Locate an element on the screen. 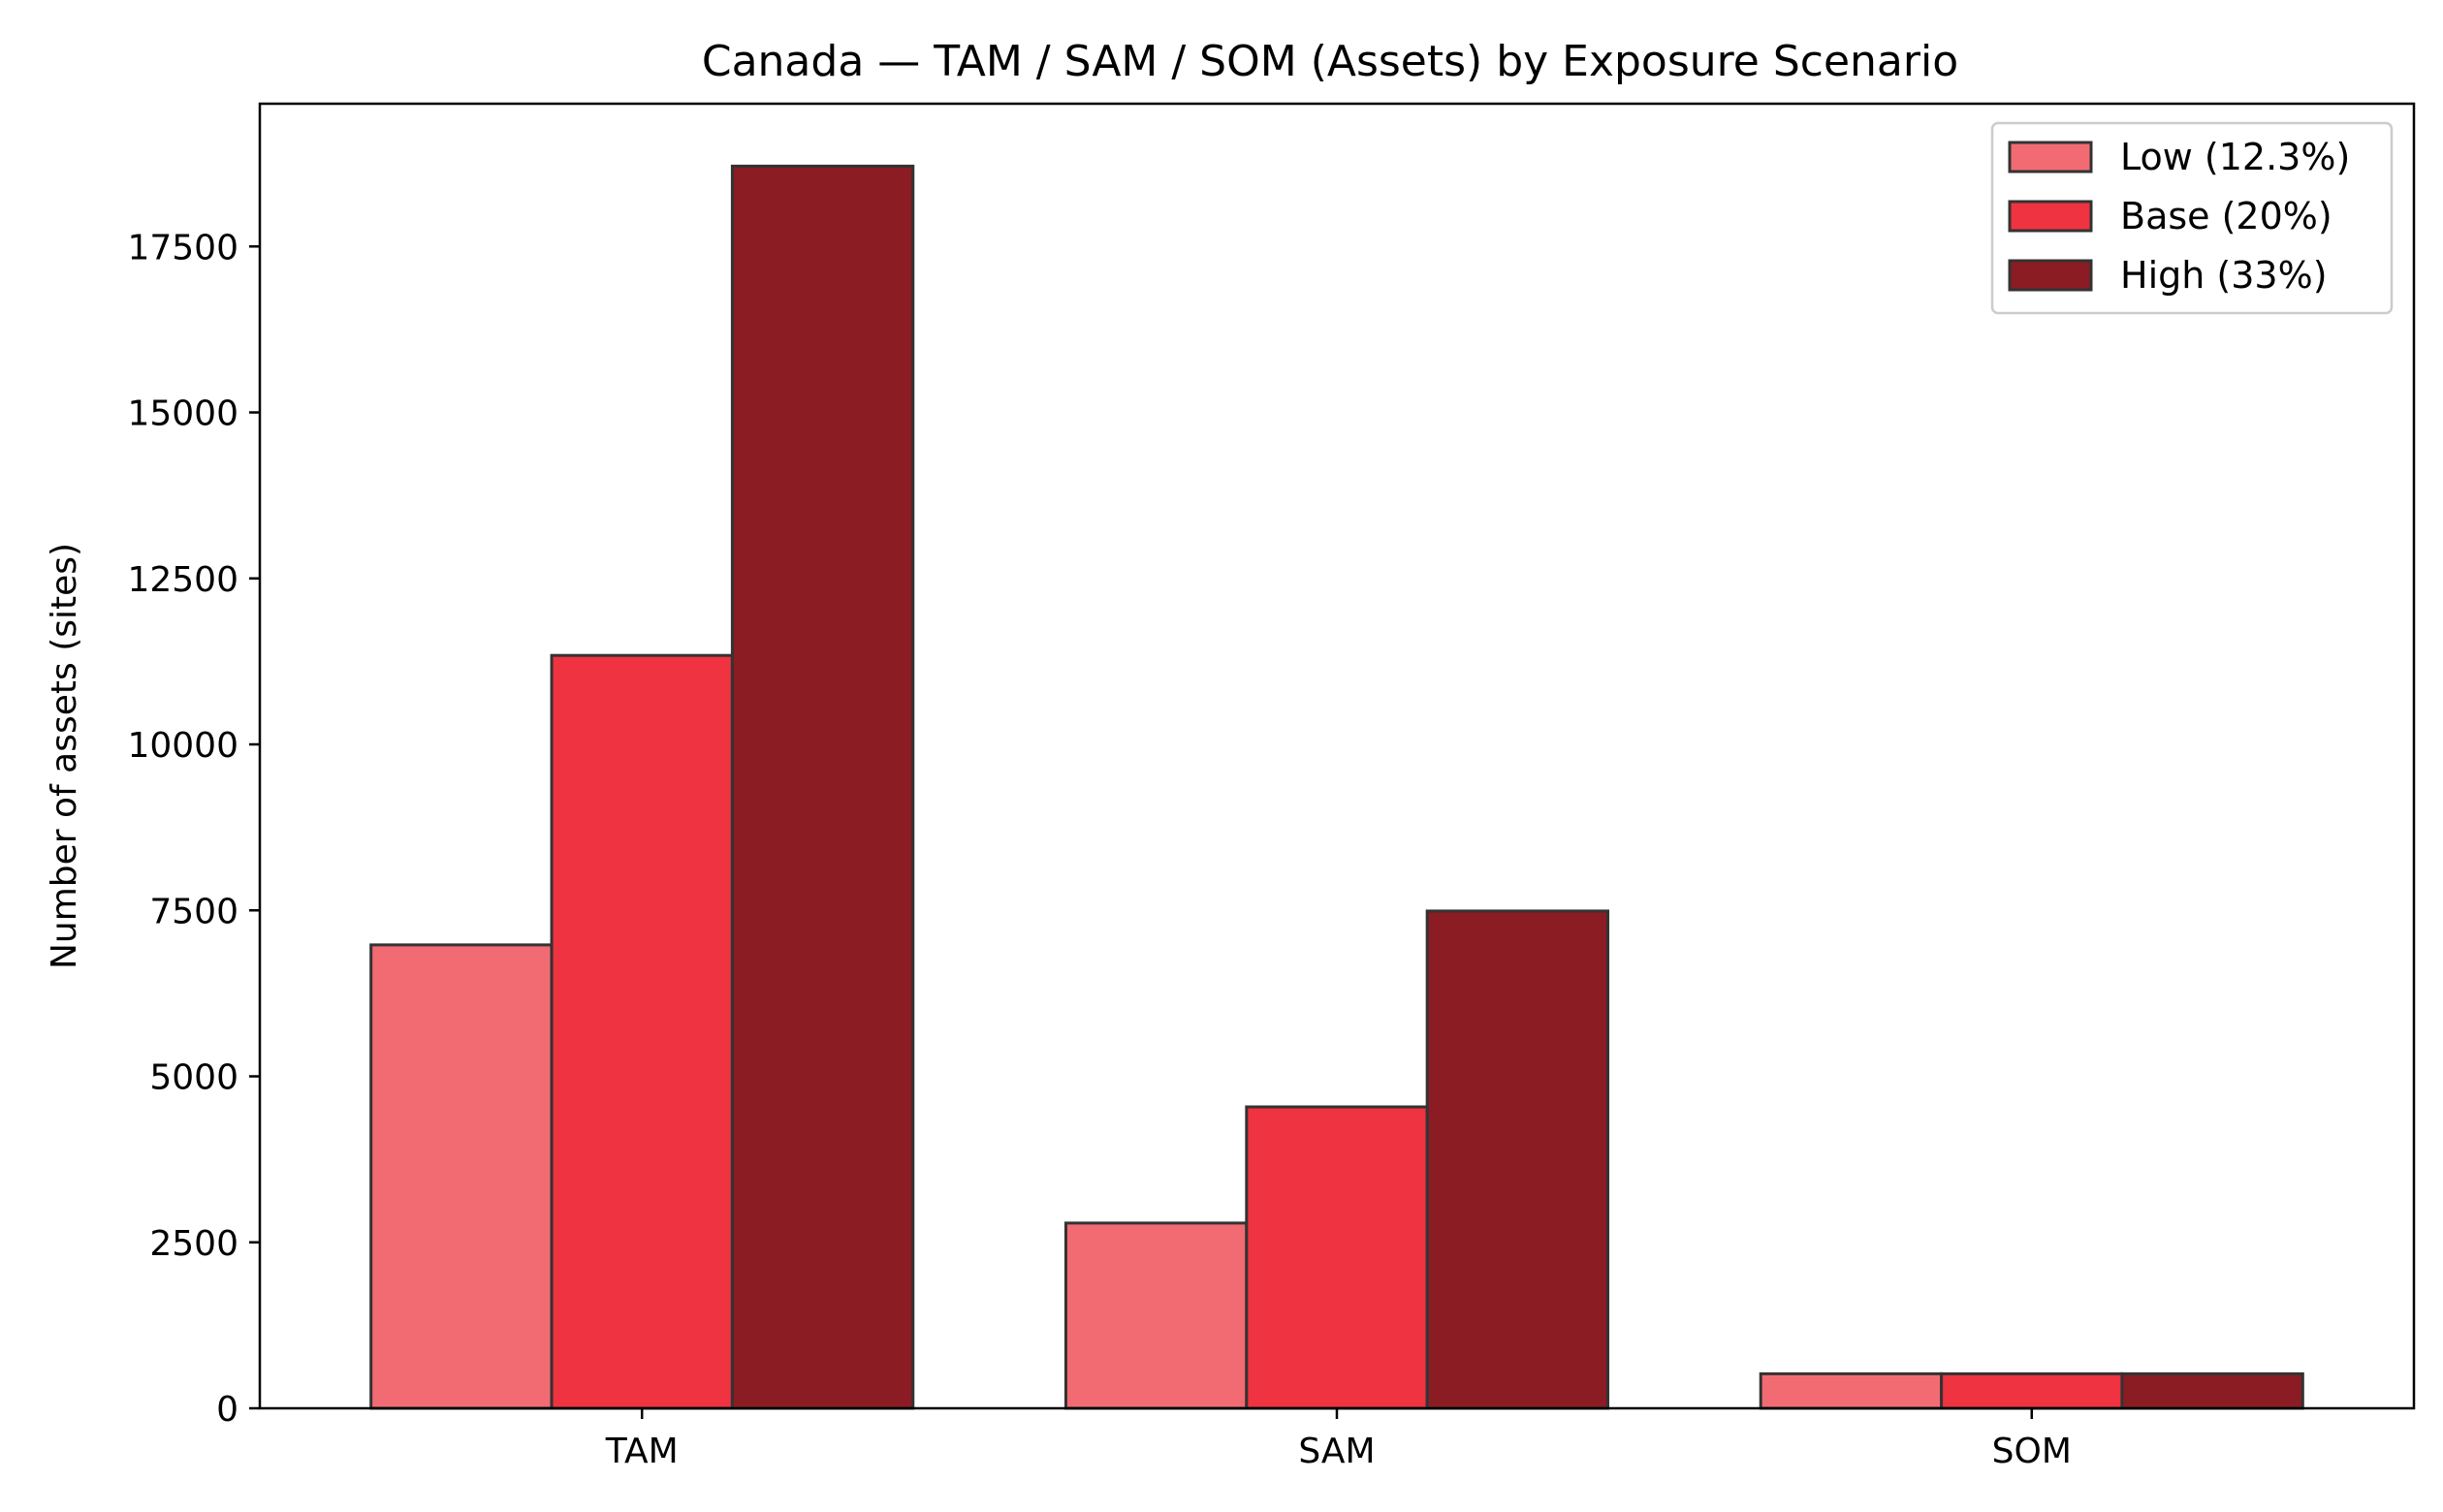 The height and width of the screenshot is (1512, 2443). y-axis: 0 2500 5000 7500 10000 12500 15000 17500 is located at coordinates (193, 829).